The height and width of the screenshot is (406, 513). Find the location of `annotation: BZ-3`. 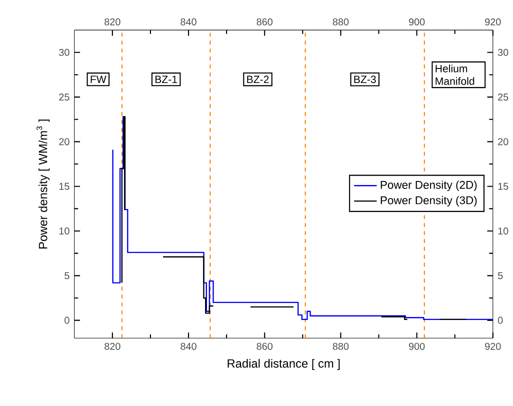

annotation: BZ-3 is located at coordinates (365, 80).